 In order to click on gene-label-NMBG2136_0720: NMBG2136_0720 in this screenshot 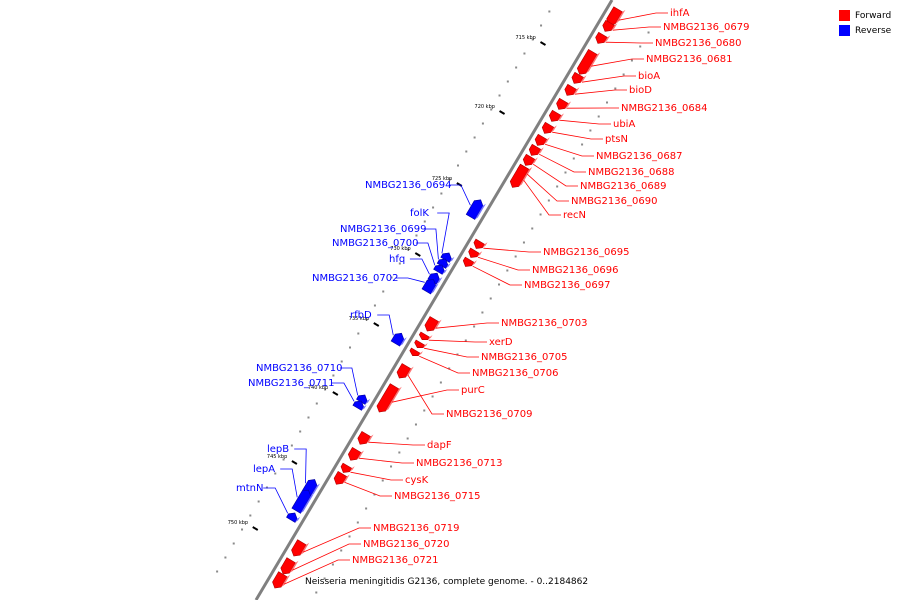, I will do `click(406, 544)`.